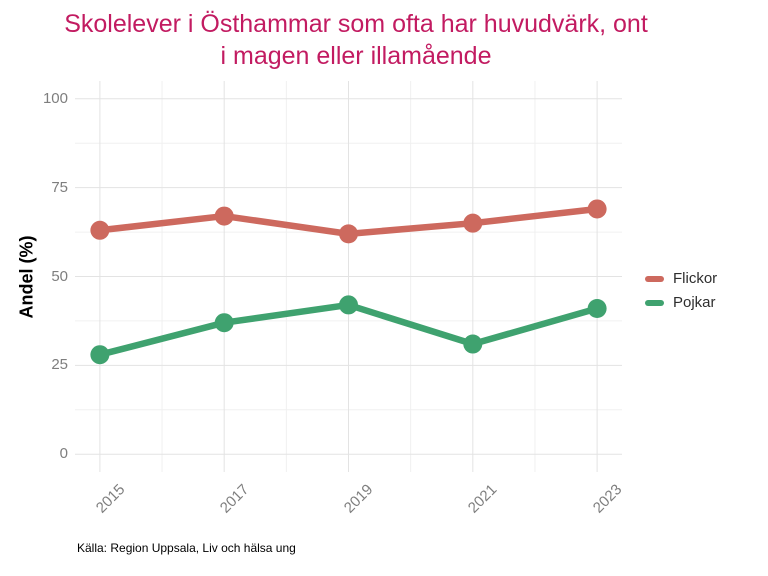 Image resolution: width=768 pixels, height=576 pixels. I want to click on legend-label-flickor: Flickor, so click(695, 278).